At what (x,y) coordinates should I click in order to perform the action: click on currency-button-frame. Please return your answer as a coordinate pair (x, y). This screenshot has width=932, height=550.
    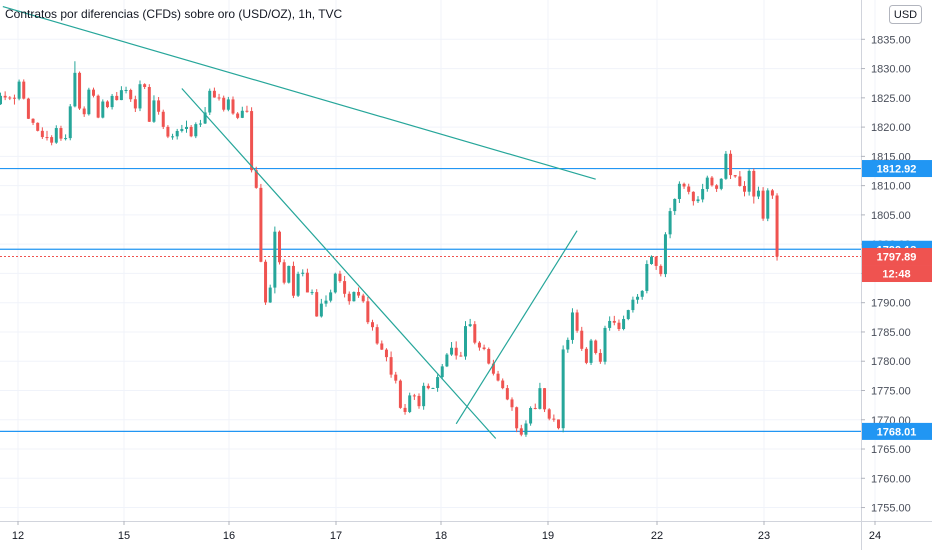
    Looking at the image, I should click on (905, 14).